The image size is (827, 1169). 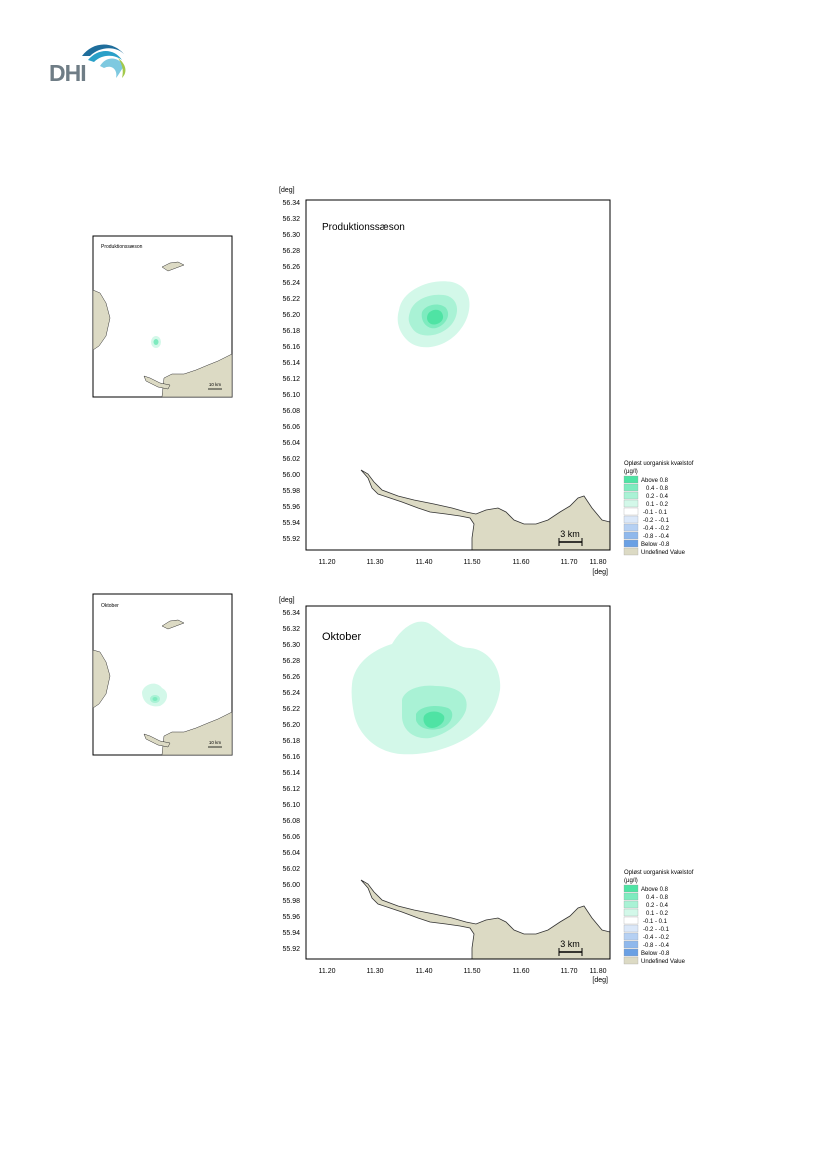 What do you see at coordinates (197, 375) in the screenshot?
I see `inset-land-south` at bounding box center [197, 375].